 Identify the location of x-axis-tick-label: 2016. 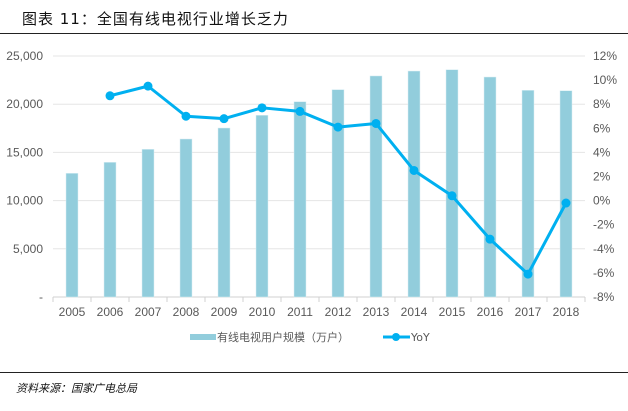
(490, 312).